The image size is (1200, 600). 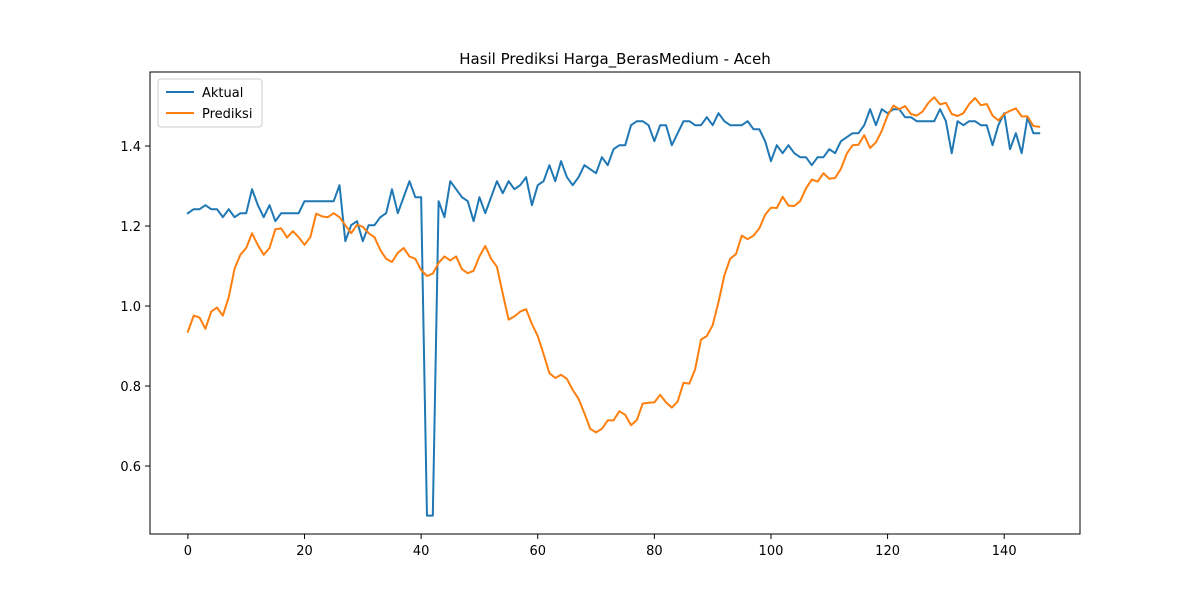 I want to click on x-tick-label: 100, so click(x=771, y=551).